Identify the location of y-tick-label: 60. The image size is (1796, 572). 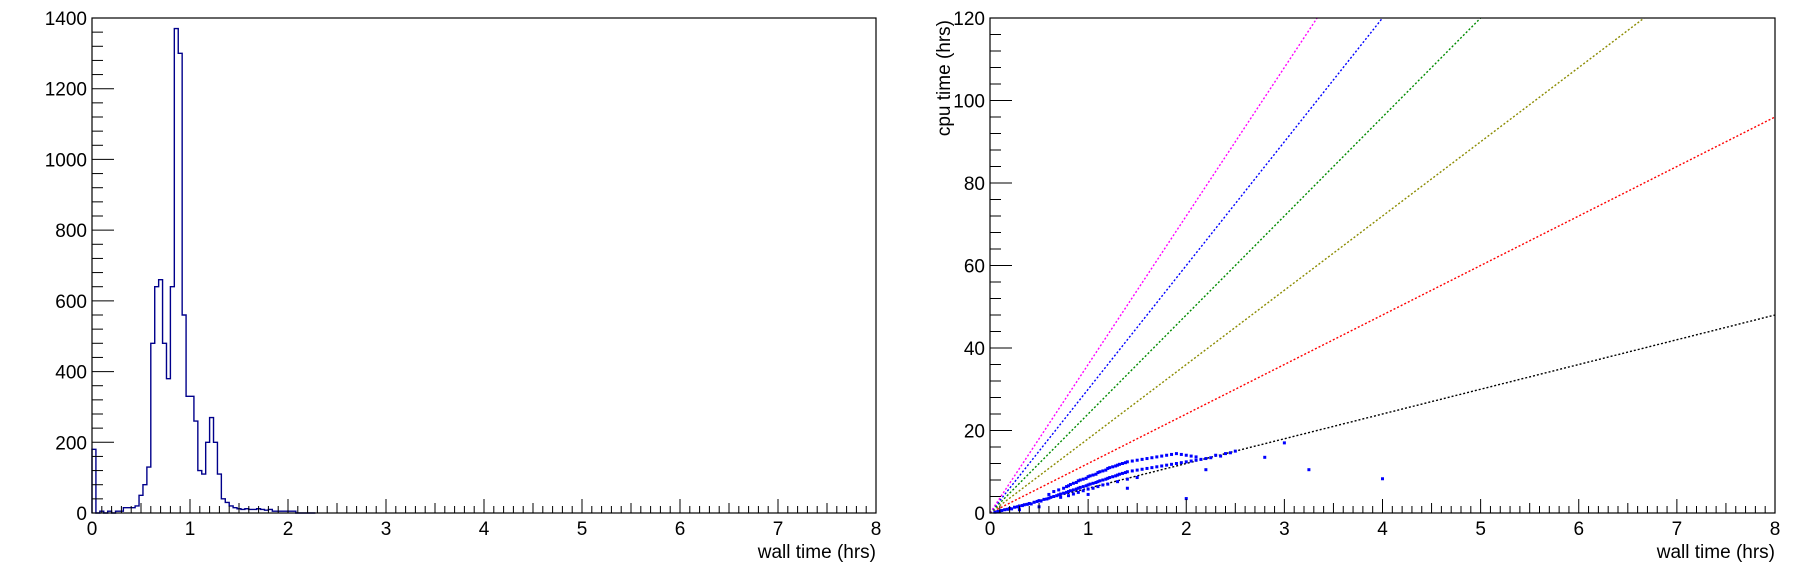
(974, 267).